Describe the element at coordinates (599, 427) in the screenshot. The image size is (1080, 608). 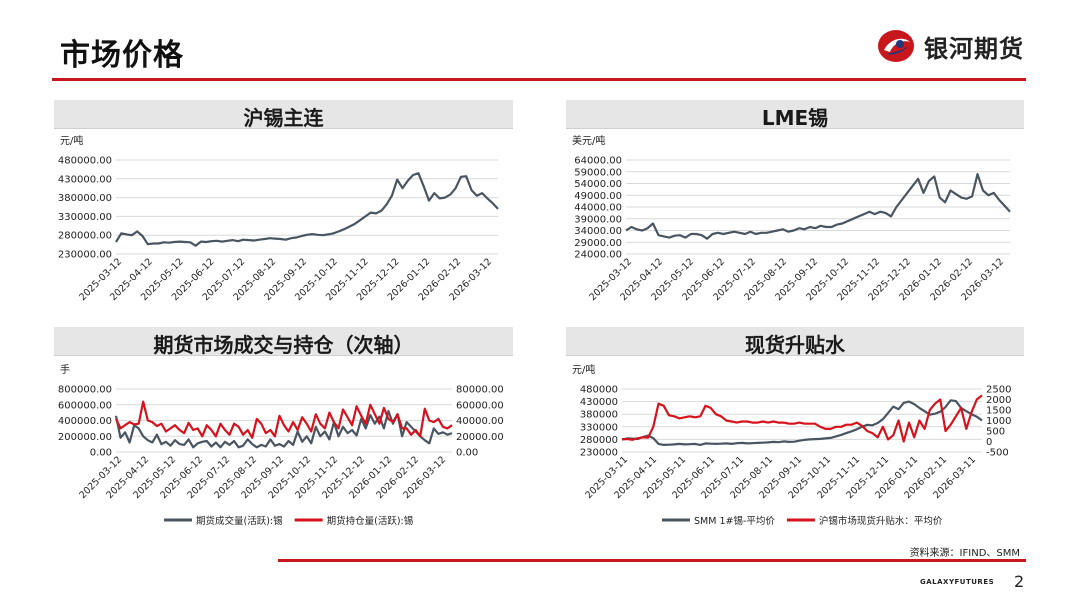
I see `y-tick-label: 330000` at that location.